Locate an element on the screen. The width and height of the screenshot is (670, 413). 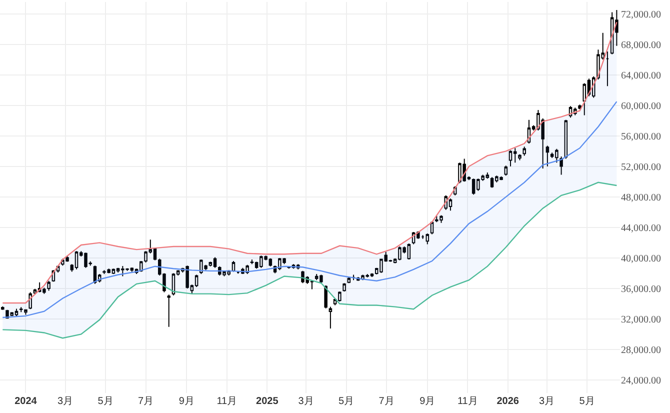
y-tick-label: 52,000.00 is located at coordinates (641, 167).